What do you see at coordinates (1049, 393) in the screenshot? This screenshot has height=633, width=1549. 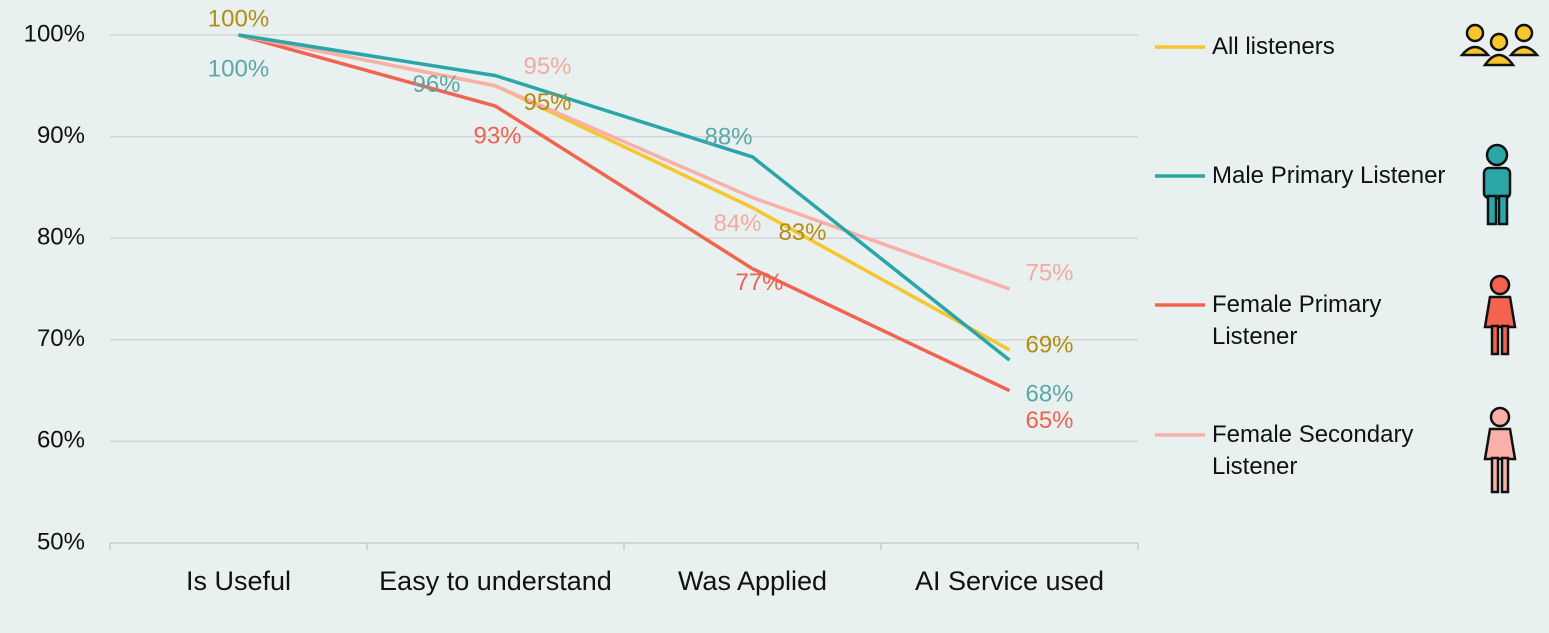 I see `data-label: 68%` at bounding box center [1049, 393].